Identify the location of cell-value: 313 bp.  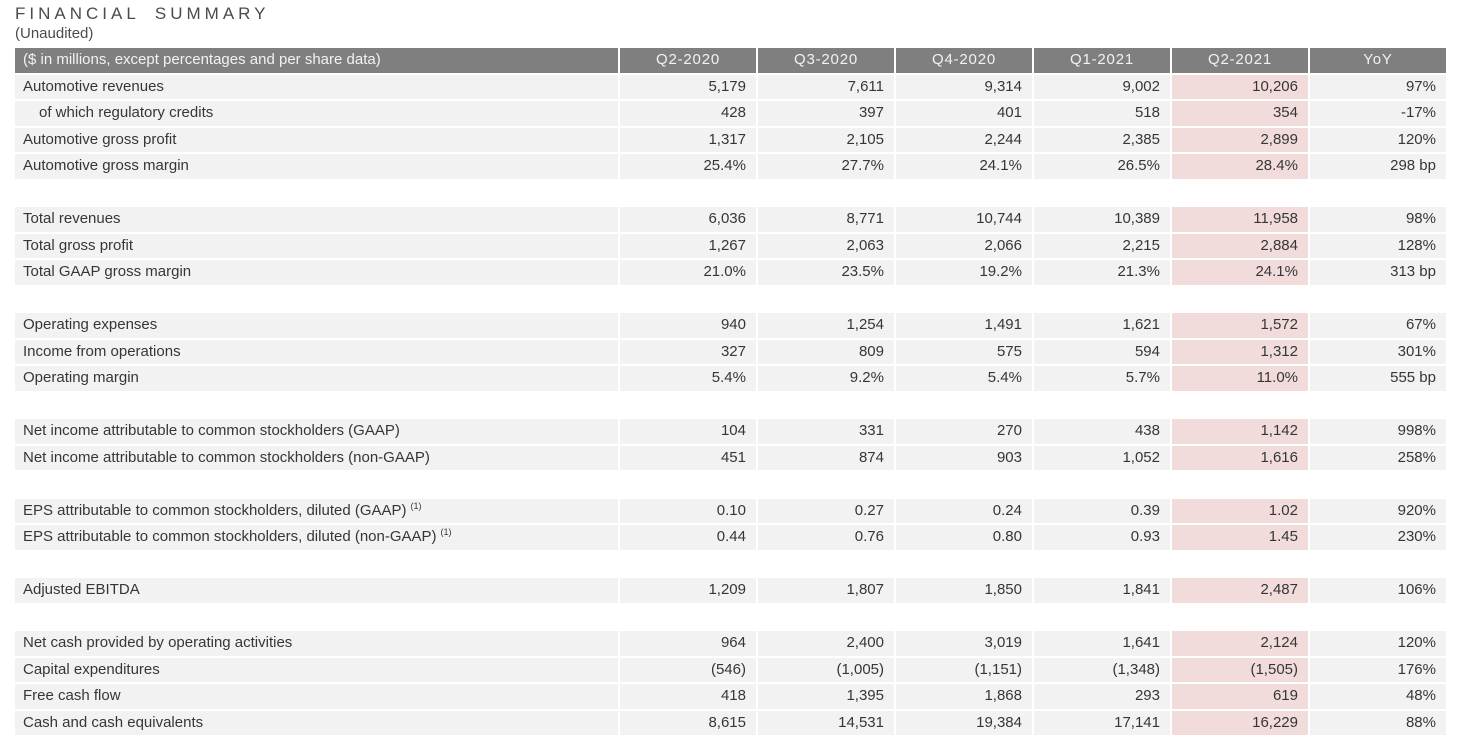
(1379, 273).